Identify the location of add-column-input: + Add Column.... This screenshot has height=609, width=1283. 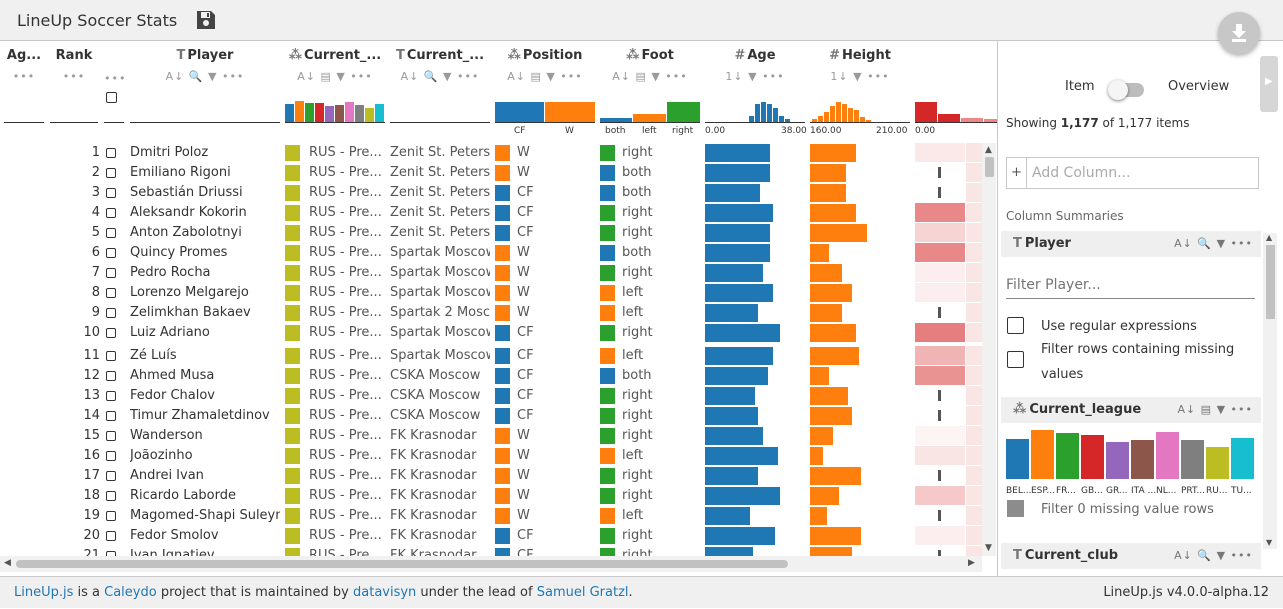
(1132, 173).